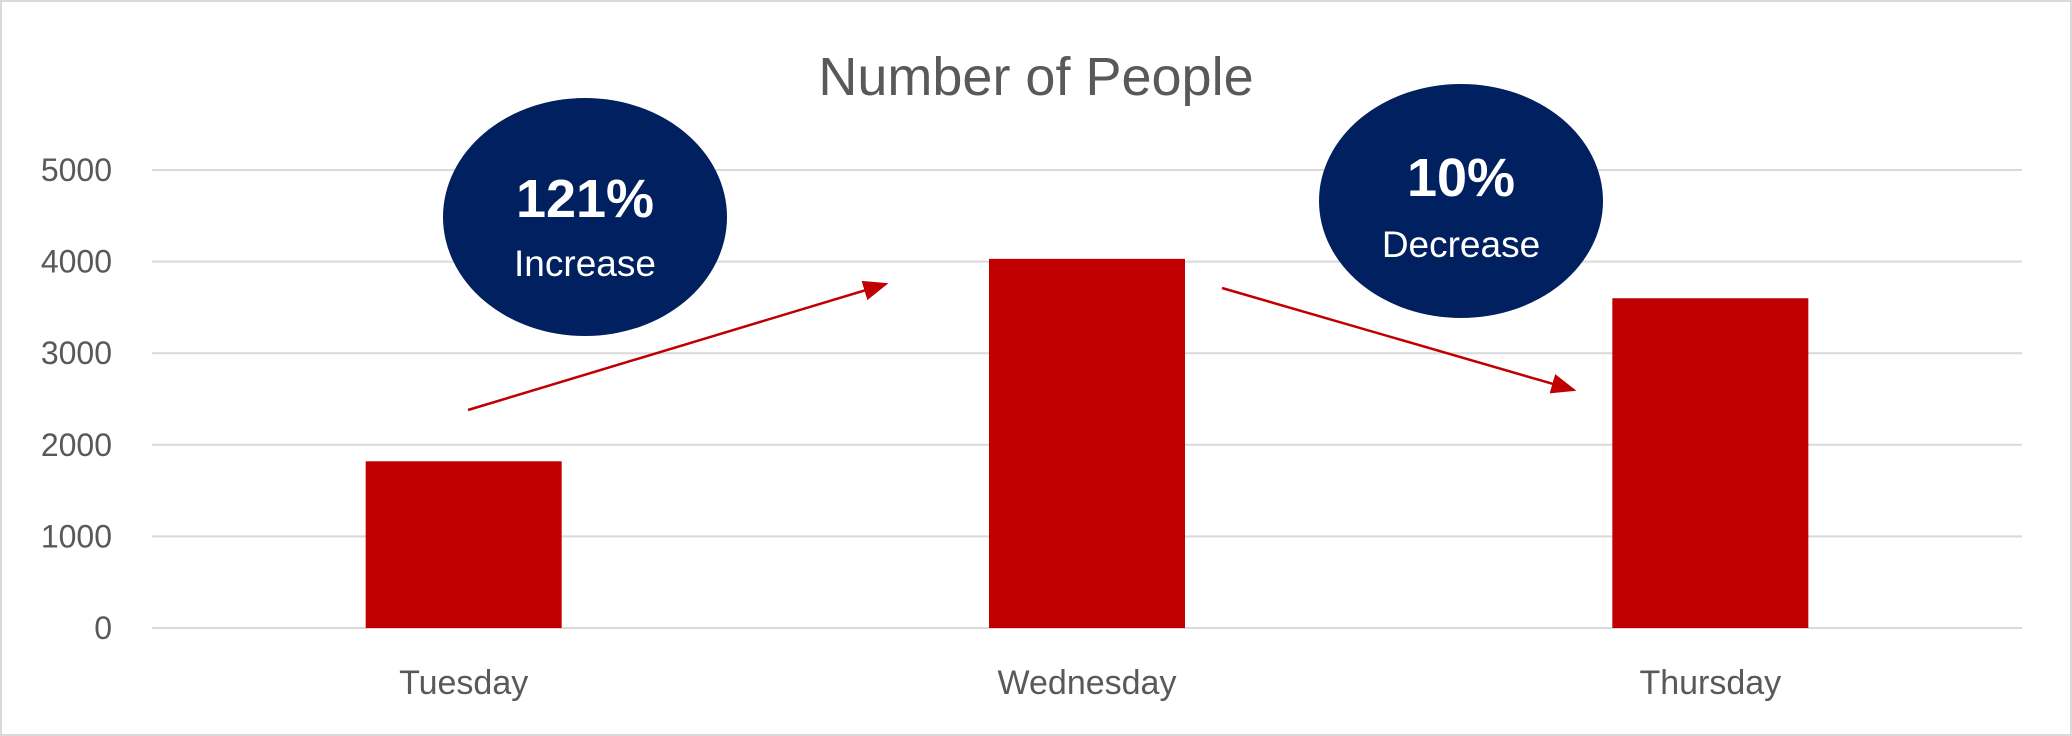 The width and height of the screenshot is (2072, 736). I want to click on x-category-label: Wednesday, so click(1087, 683).